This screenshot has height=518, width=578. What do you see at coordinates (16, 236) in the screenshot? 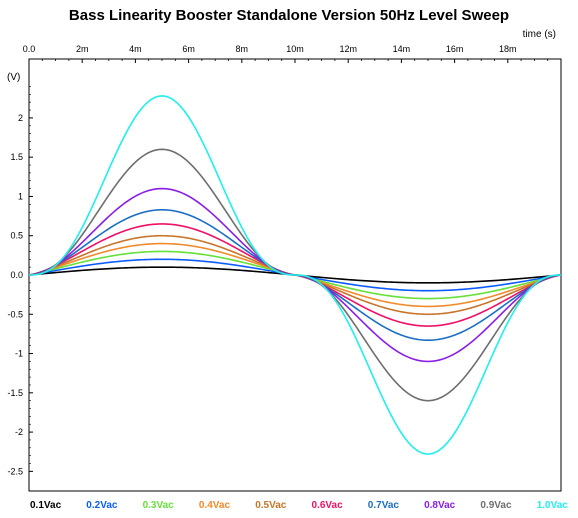
I see `y-tick-label: 0.5` at bounding box center [16, 236].